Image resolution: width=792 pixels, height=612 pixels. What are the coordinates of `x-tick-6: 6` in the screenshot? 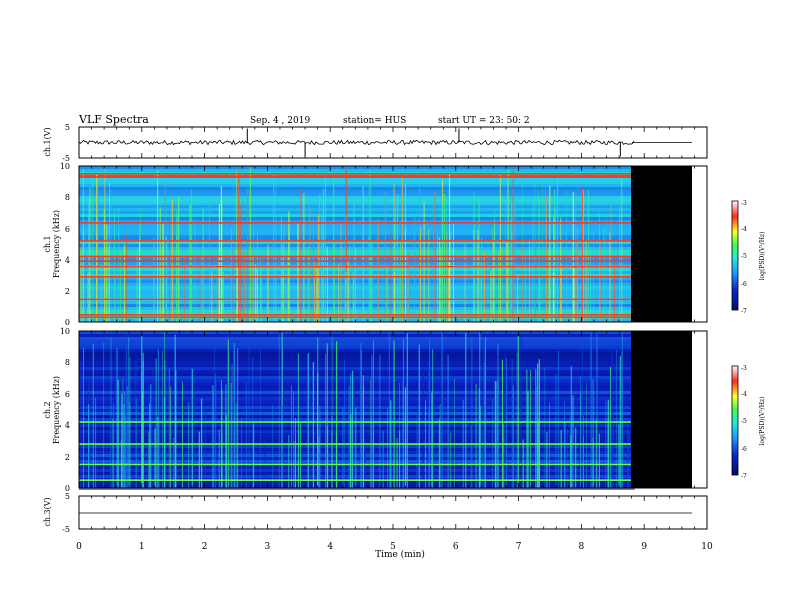 It's located at (456, 547).